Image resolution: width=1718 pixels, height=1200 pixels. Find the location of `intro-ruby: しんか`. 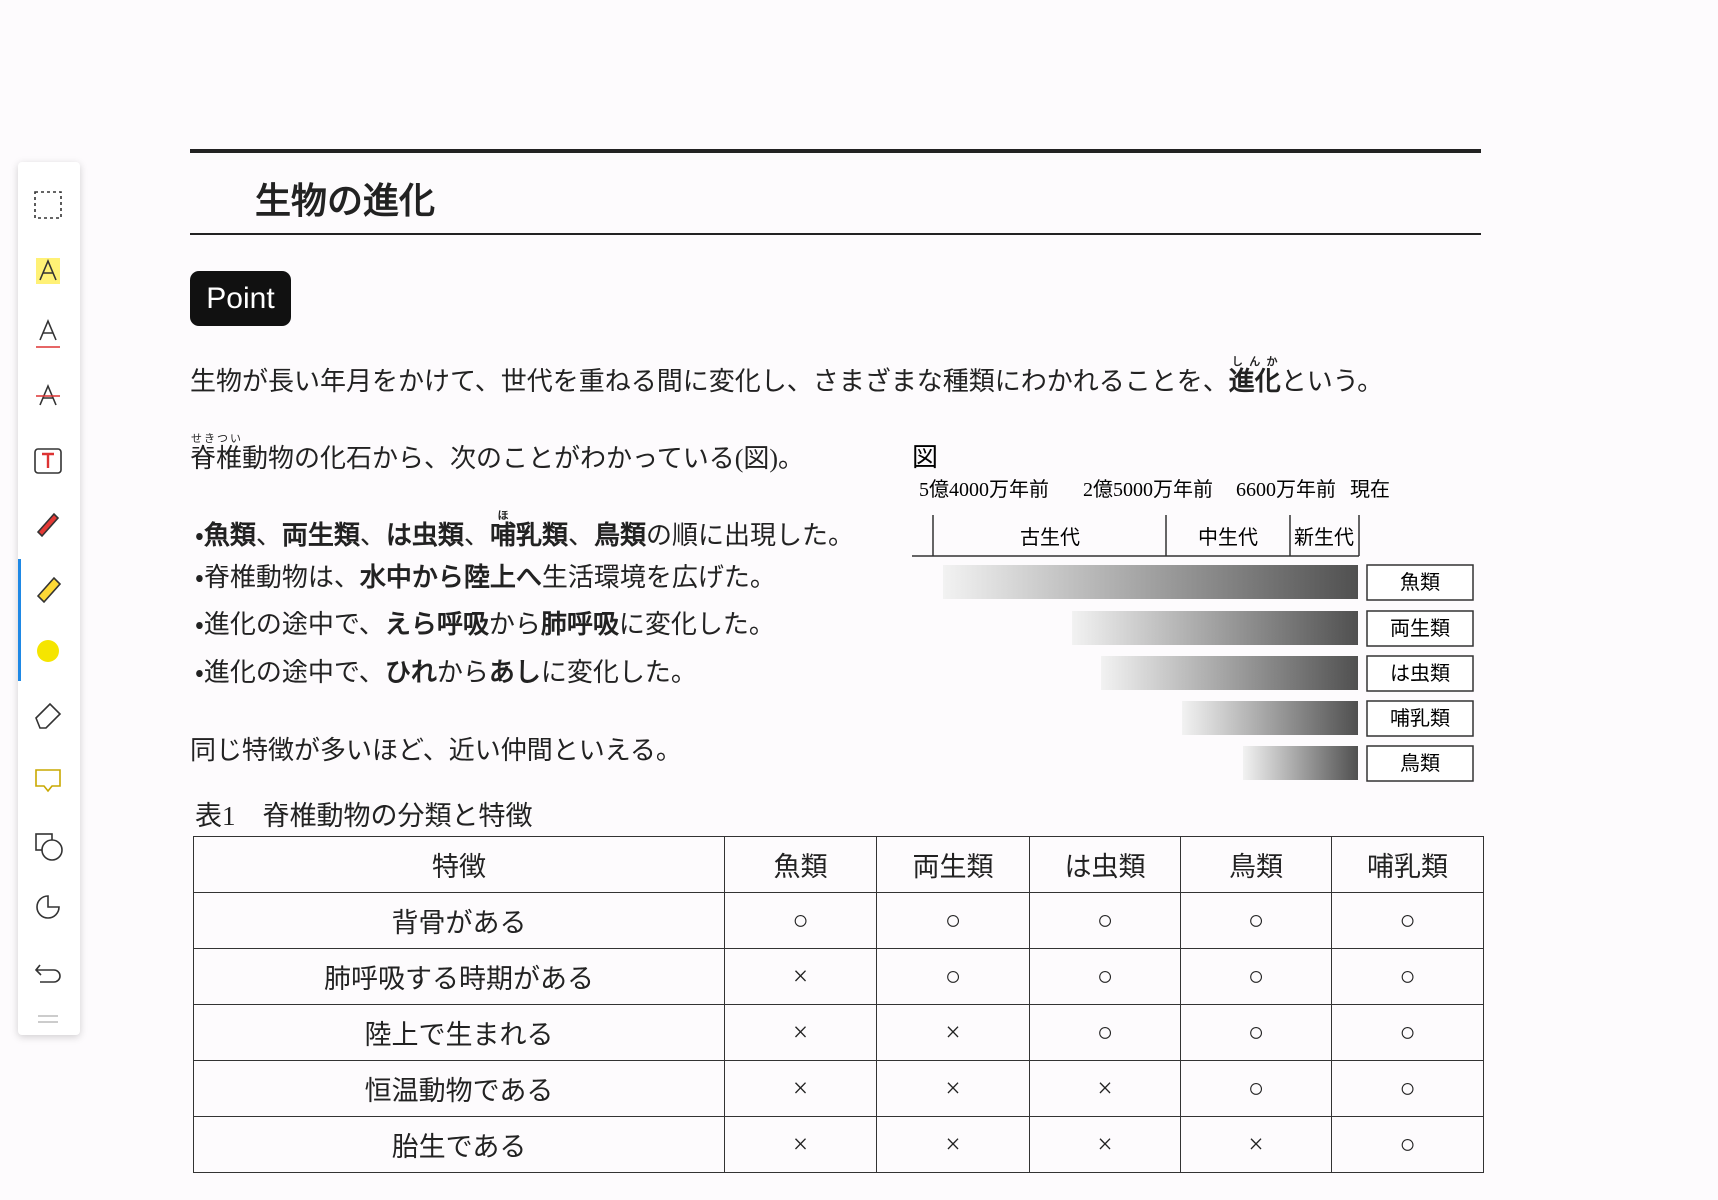

intro-ruby: しんか is located at coordinates (1254, 362).